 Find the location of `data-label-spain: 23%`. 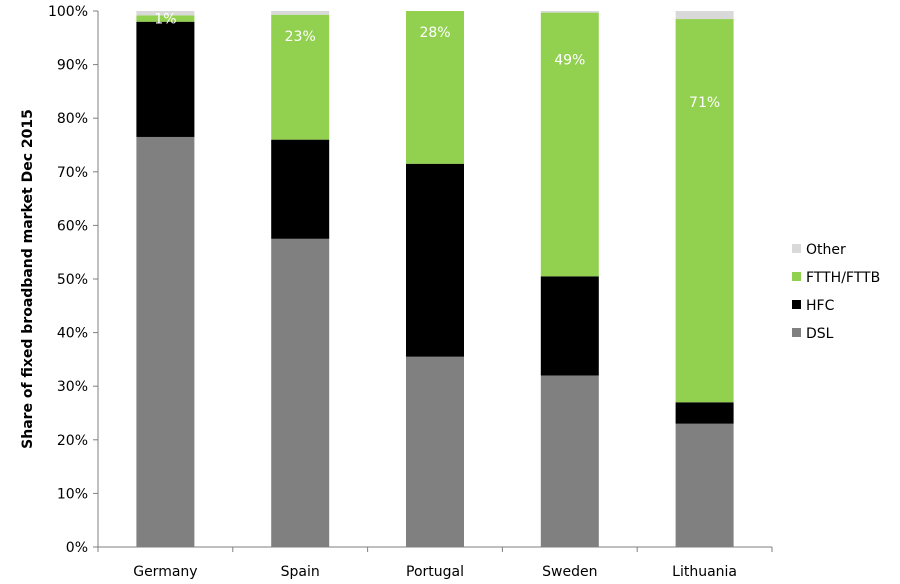

data-label-spain: 23% is located at coordinates (300, 37).